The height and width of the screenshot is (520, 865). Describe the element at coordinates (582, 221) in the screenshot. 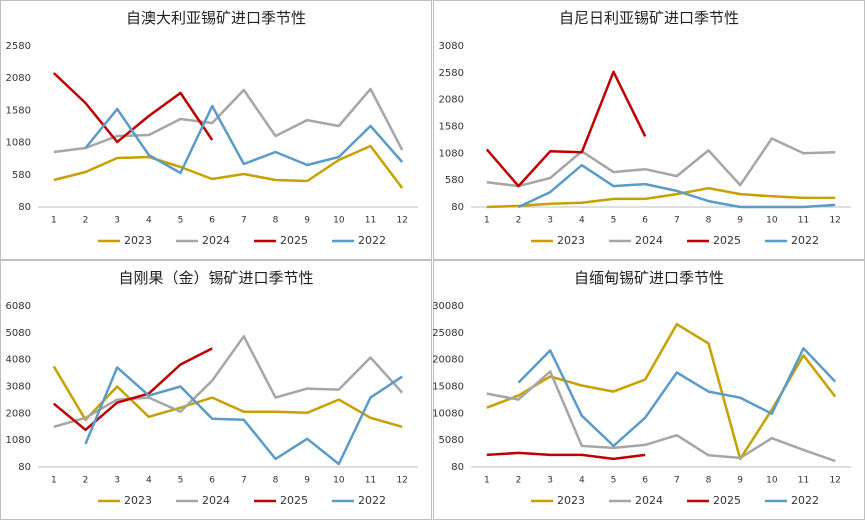

I see `x-tick-label: 4` at that location.